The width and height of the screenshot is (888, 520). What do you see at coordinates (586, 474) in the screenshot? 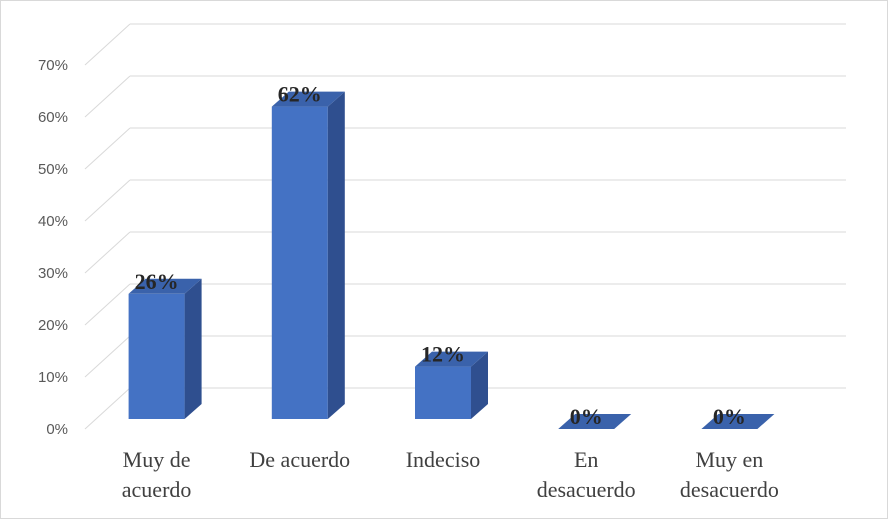
I see `category-label: En desacuerdo` at bounding box center [586, 474].